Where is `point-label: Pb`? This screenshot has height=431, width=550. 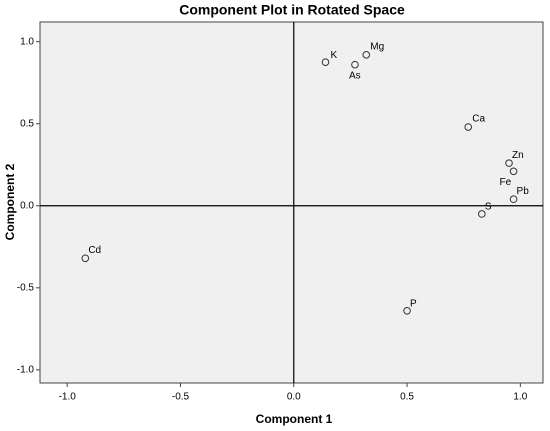
point-label: Pb is located at coordinates (523, 191).